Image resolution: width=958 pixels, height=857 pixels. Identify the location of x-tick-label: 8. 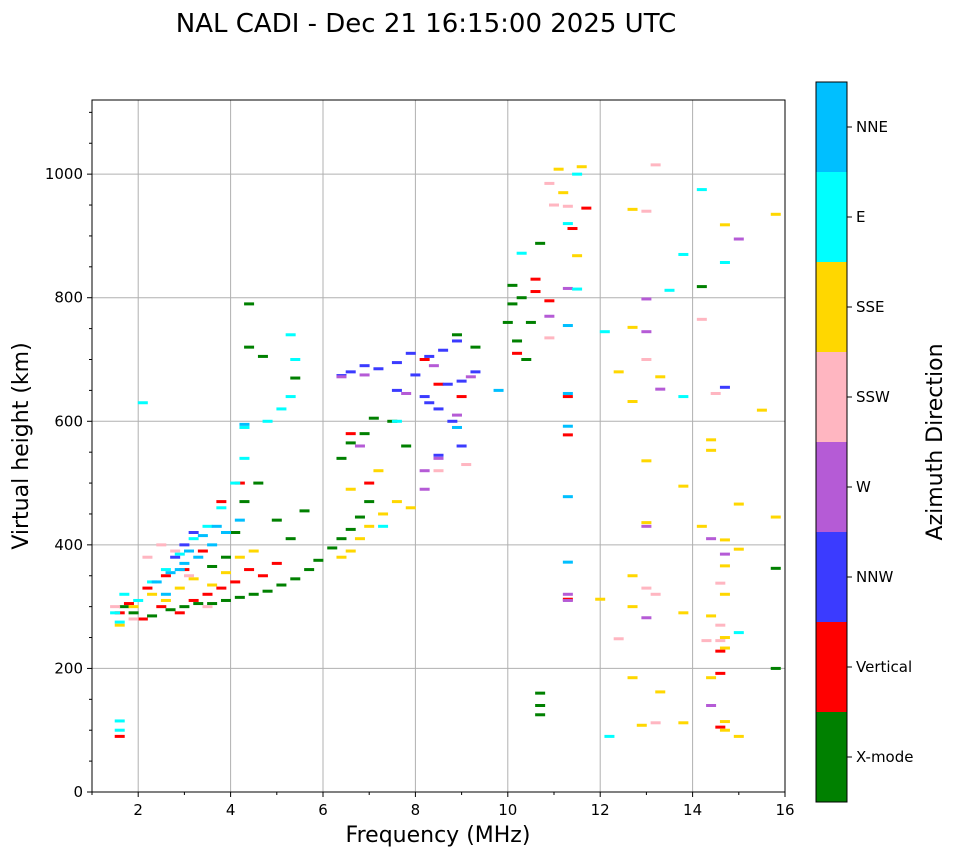
(416, 810).